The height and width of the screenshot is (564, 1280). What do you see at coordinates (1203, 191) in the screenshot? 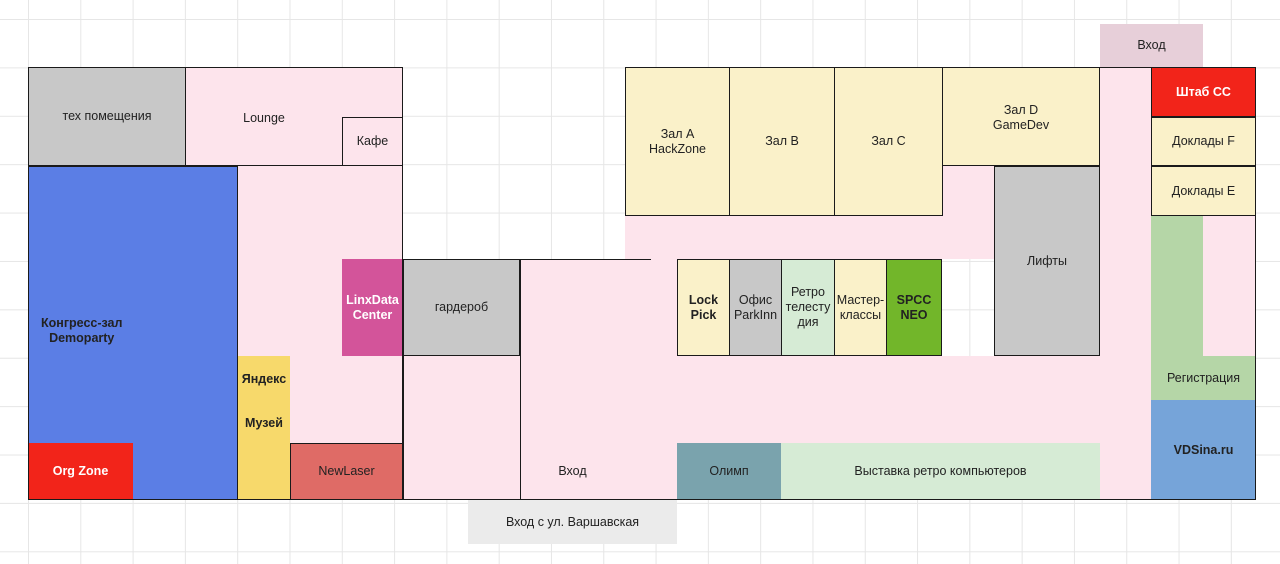
I see `zone-talks-e: Доклады E` at bounding box center [1203, 191].